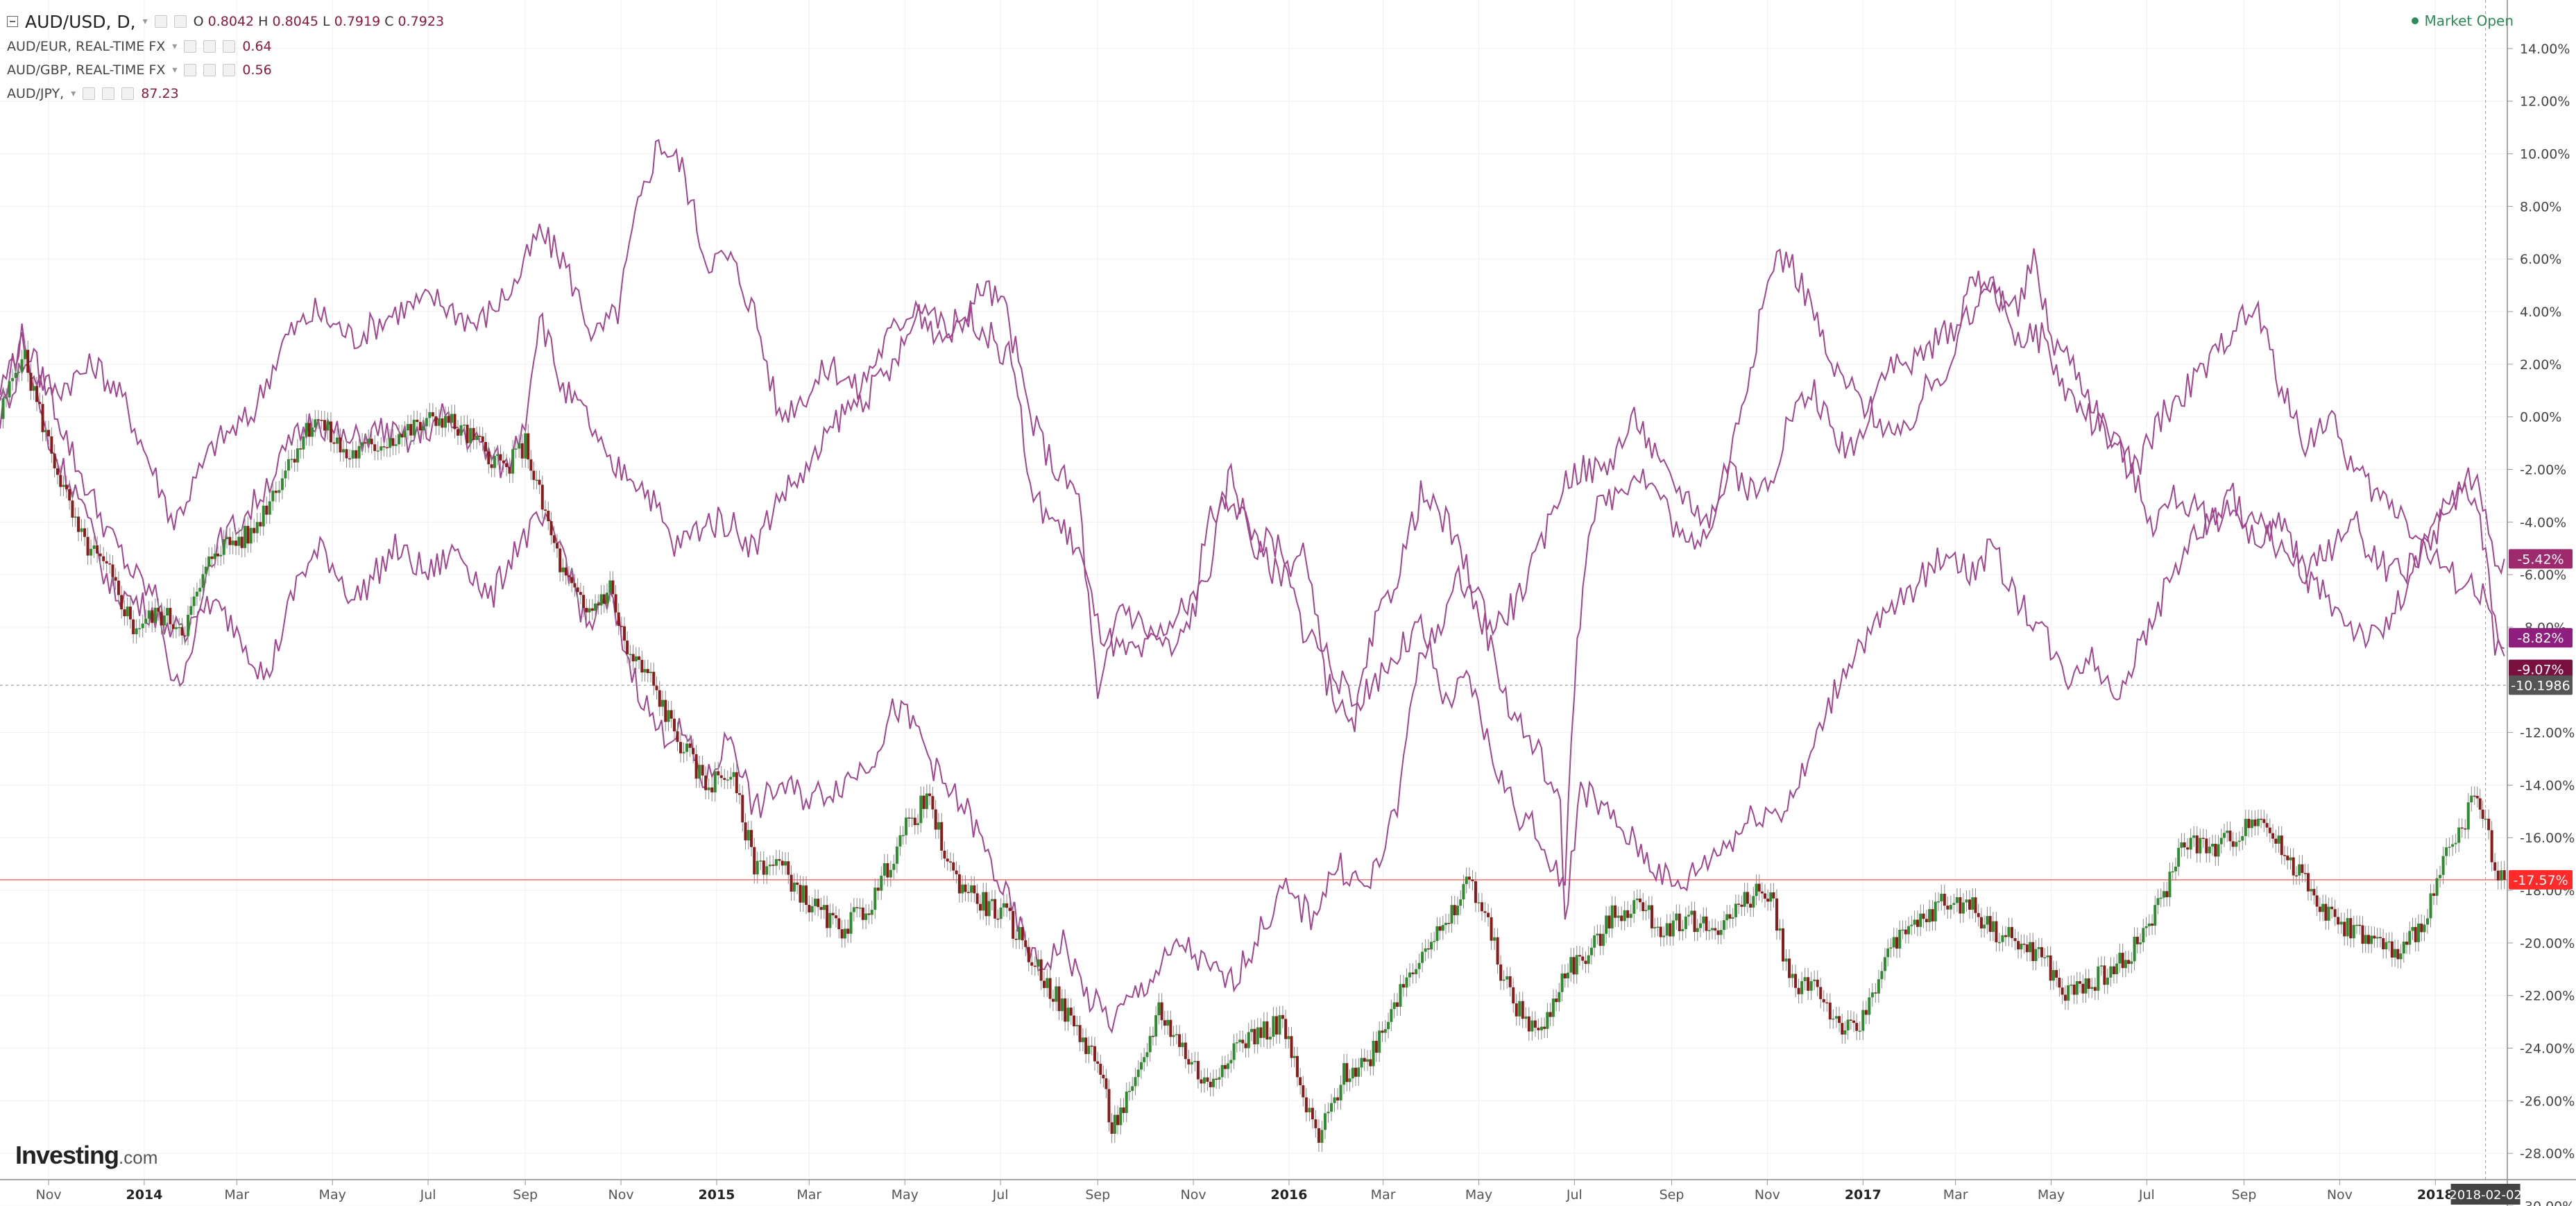  What do you see at coordinates (86, 46) in the screenshot?
I see `compare-symbol: AUD/EUR, REAL-TIME FX` at bounding box center [86, 46].